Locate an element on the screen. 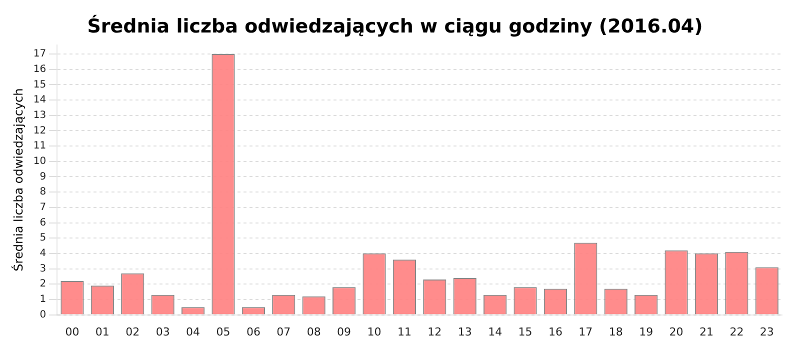 This screenshot has height=350, width=800. x-tick-label: 02 is located at coordinates (133, 331).